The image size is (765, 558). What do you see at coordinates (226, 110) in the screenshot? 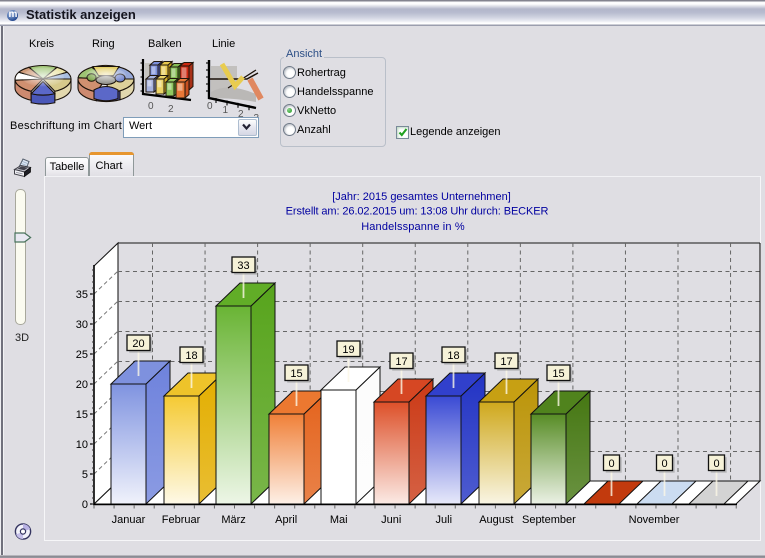
I see `svg-text: 1` at bounding box center [226, 110].